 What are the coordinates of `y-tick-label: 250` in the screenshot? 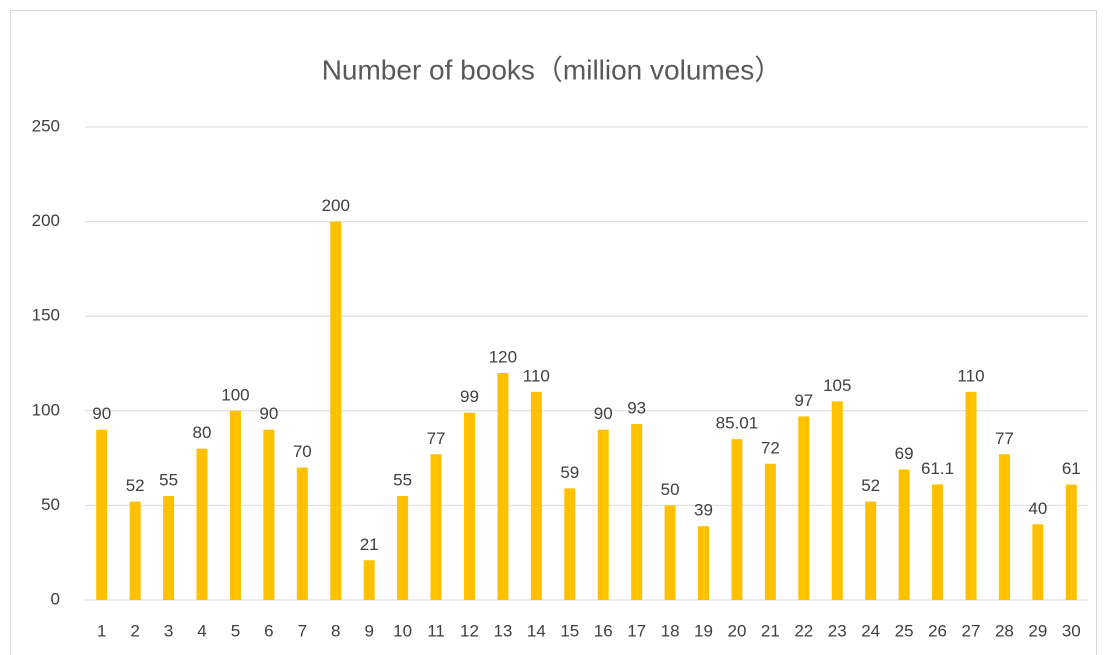 It's located at (46, 125).